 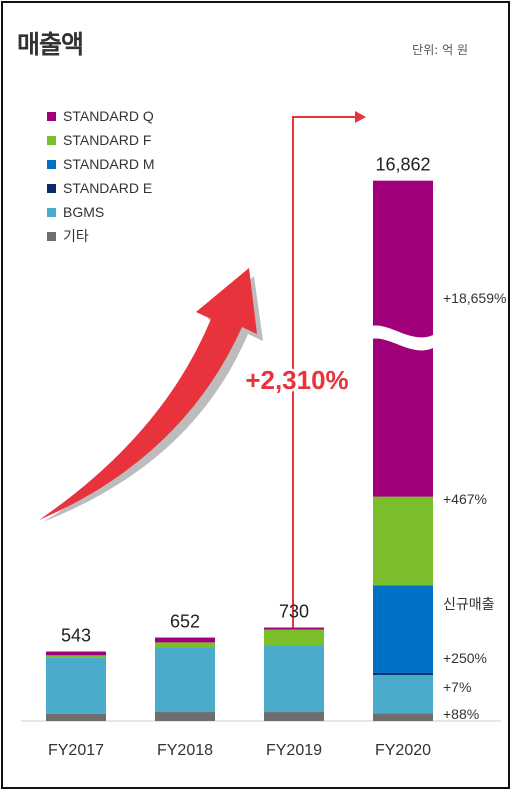 I want to click on bar-segment-fy2018-standard-q, so click(x=185, y=640).